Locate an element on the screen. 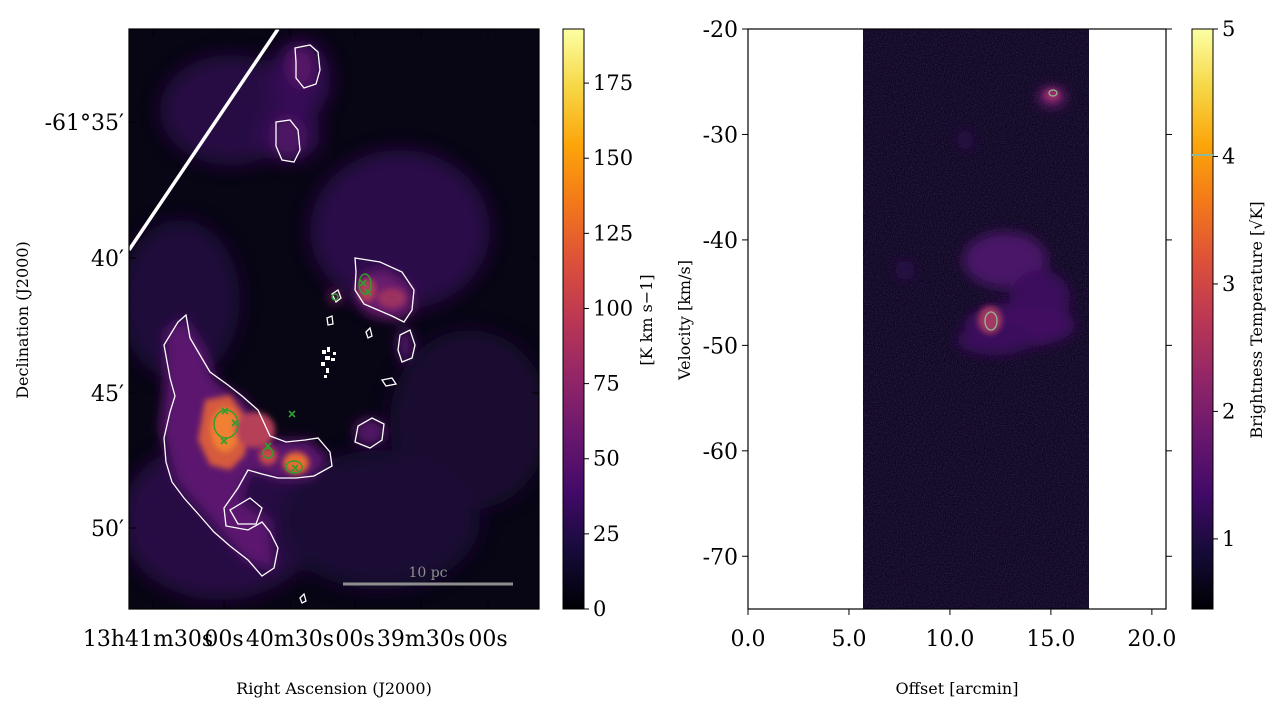 The image size is (1280, 725). right-colorbar-ticks: 1 2 3 4 5 is located at coordinates (1224, 284).